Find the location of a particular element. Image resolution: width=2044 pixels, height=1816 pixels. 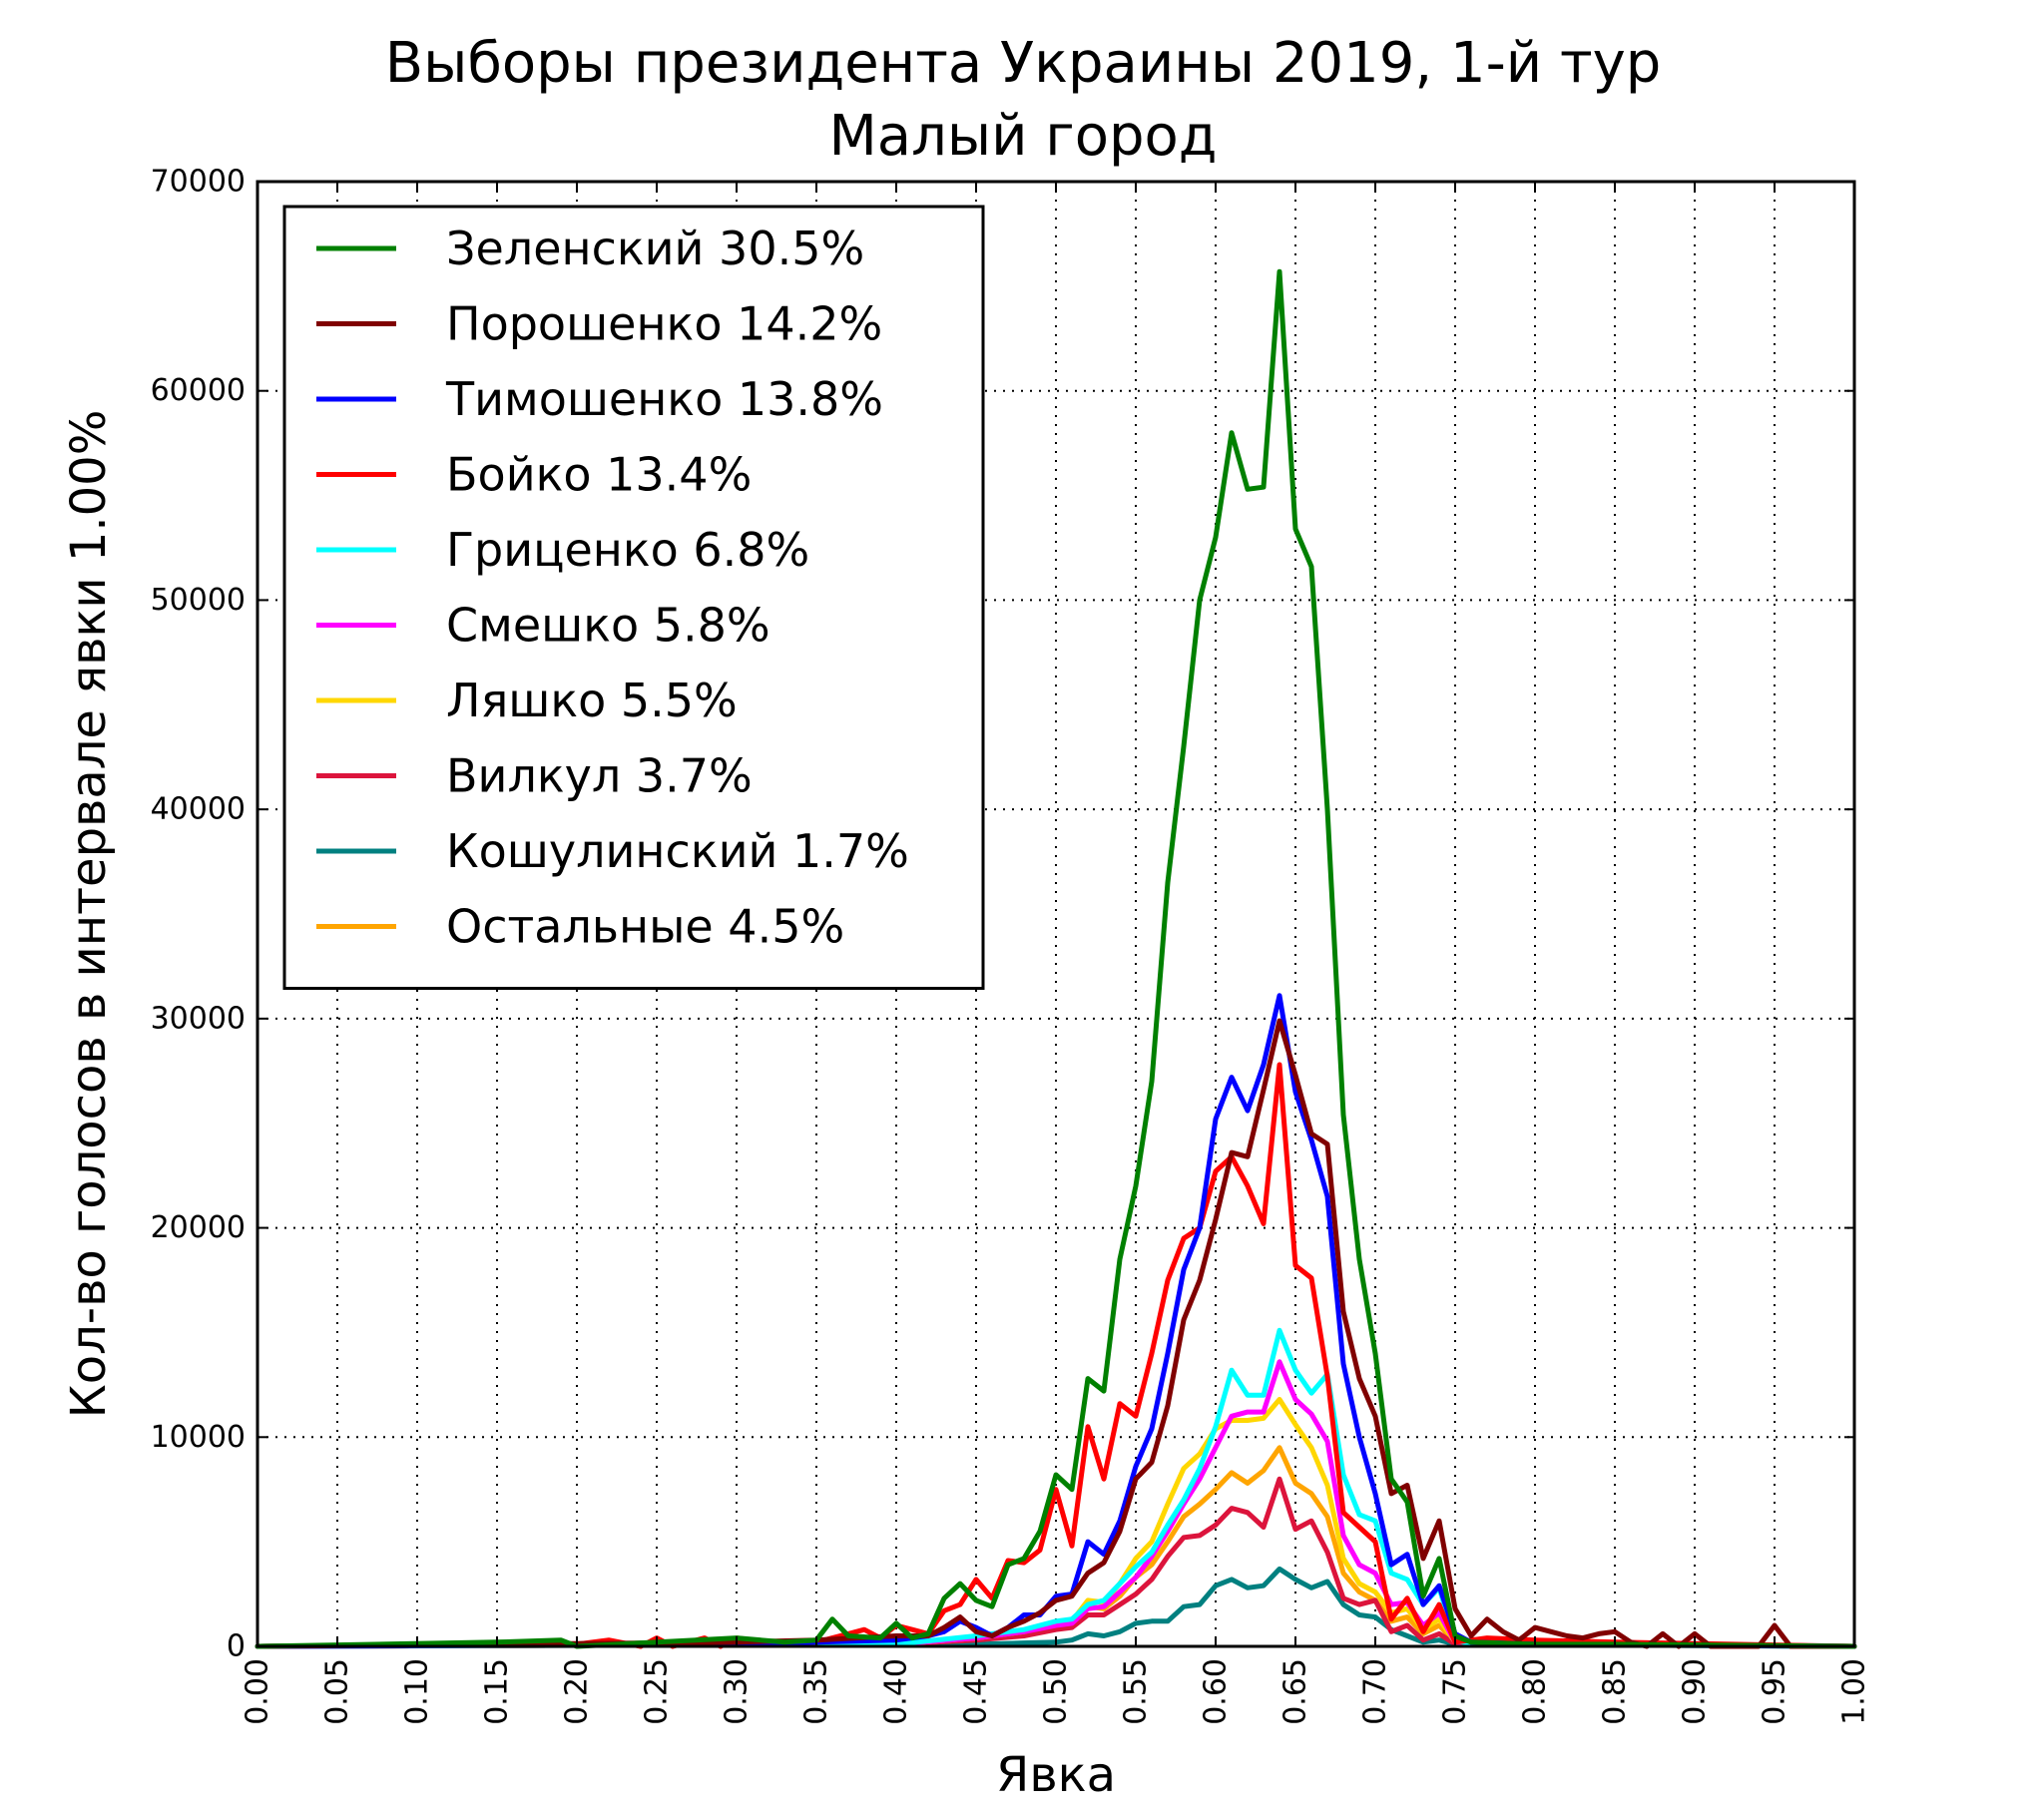

x-tick-label: 0.35 is located at coordinates (816, 1691).